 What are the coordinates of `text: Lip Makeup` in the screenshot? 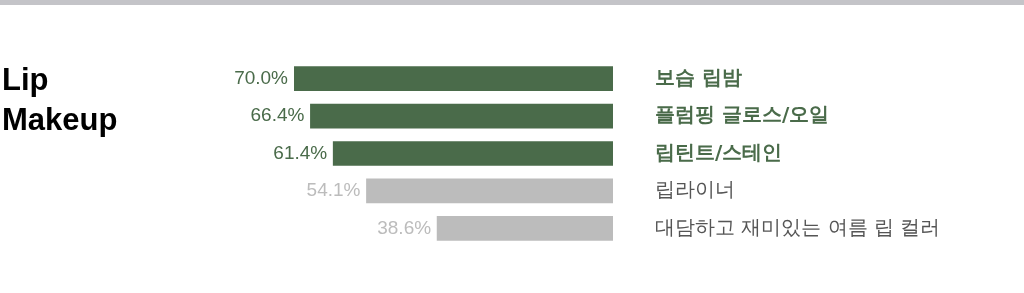 It's located at (60, 100).